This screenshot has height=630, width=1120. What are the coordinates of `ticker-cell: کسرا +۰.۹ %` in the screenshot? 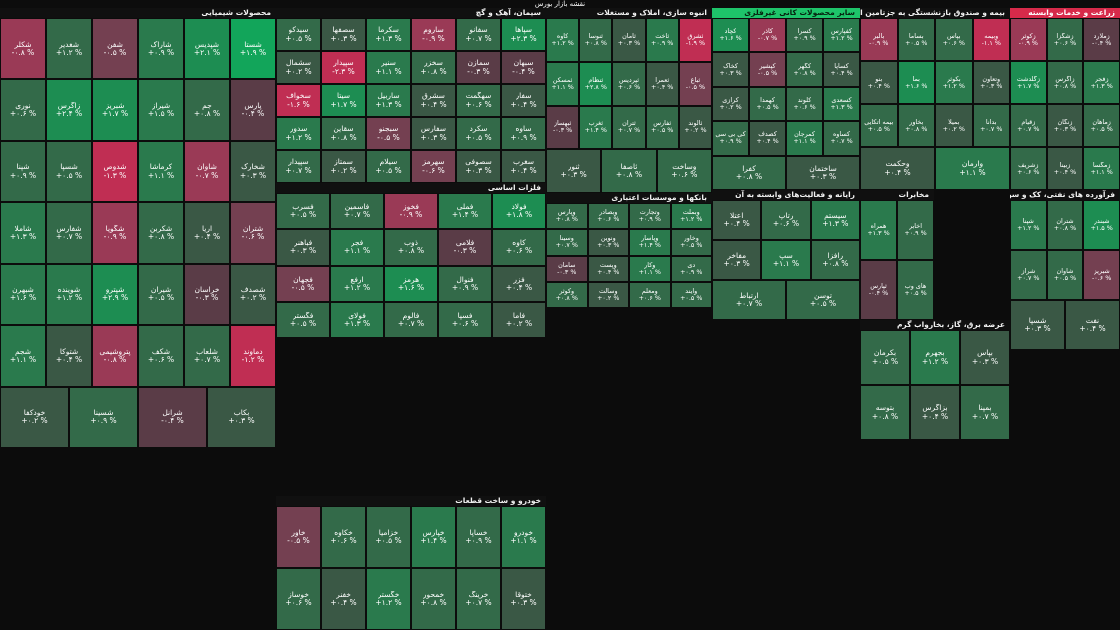 It's located at (804, 35).